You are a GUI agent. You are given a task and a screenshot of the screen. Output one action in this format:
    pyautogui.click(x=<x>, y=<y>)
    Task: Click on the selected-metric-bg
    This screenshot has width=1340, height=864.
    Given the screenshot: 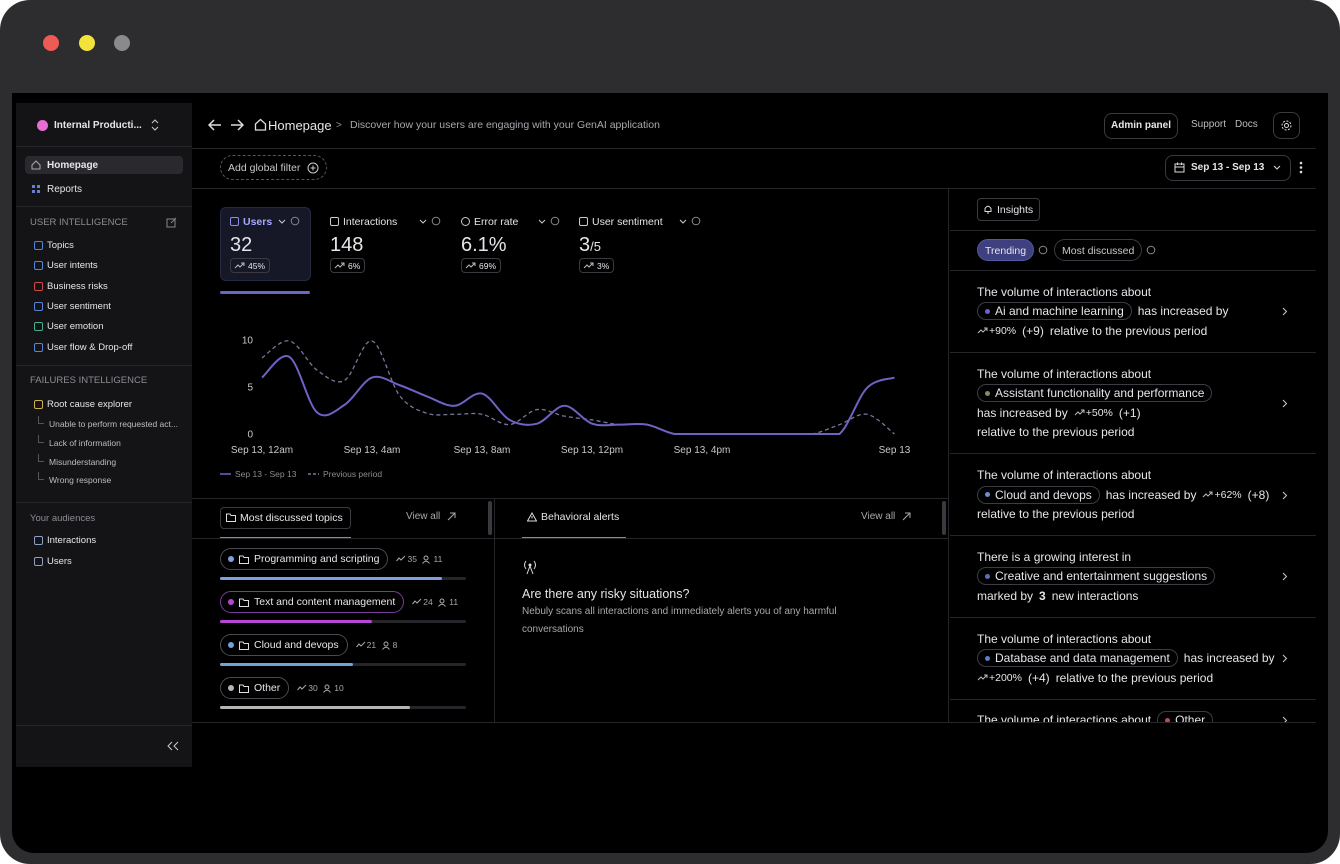 What is the action you would take?
    pyautogui.click(x=265, y=244)
    